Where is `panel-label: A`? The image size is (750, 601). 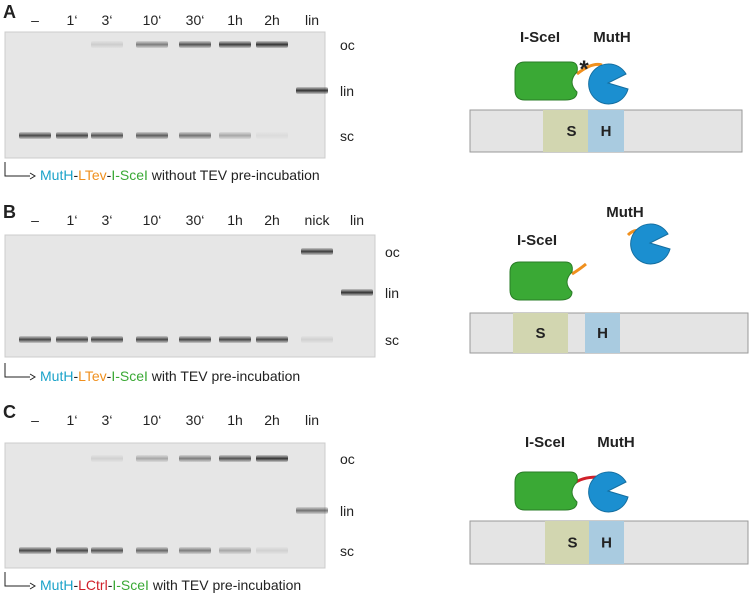 panel-label: A is located at coordinates (9, 12).